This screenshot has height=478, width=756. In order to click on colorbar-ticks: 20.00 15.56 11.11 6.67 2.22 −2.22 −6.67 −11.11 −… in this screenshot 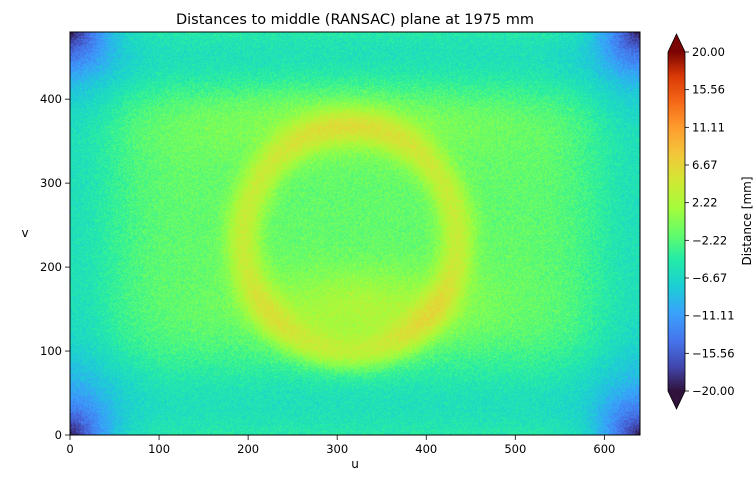, I will do `click(710, 221)`.